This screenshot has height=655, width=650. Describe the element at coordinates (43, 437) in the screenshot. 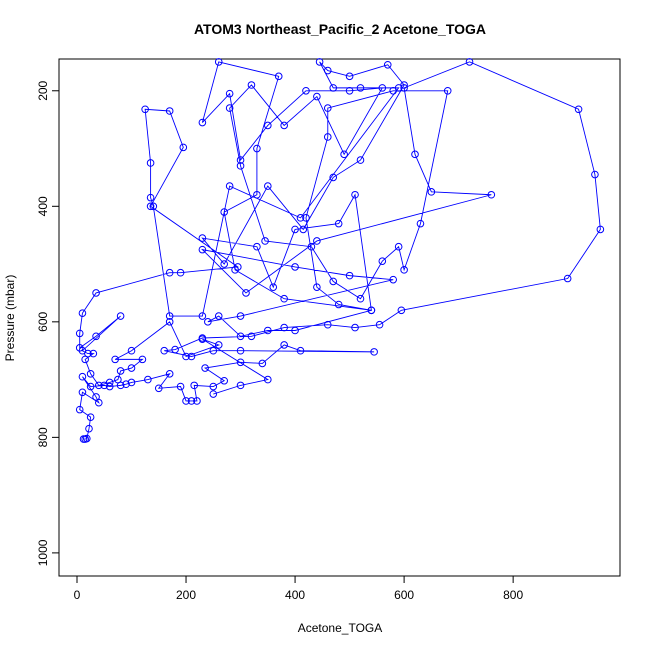

I see `y-tick-label: 800` at that location.